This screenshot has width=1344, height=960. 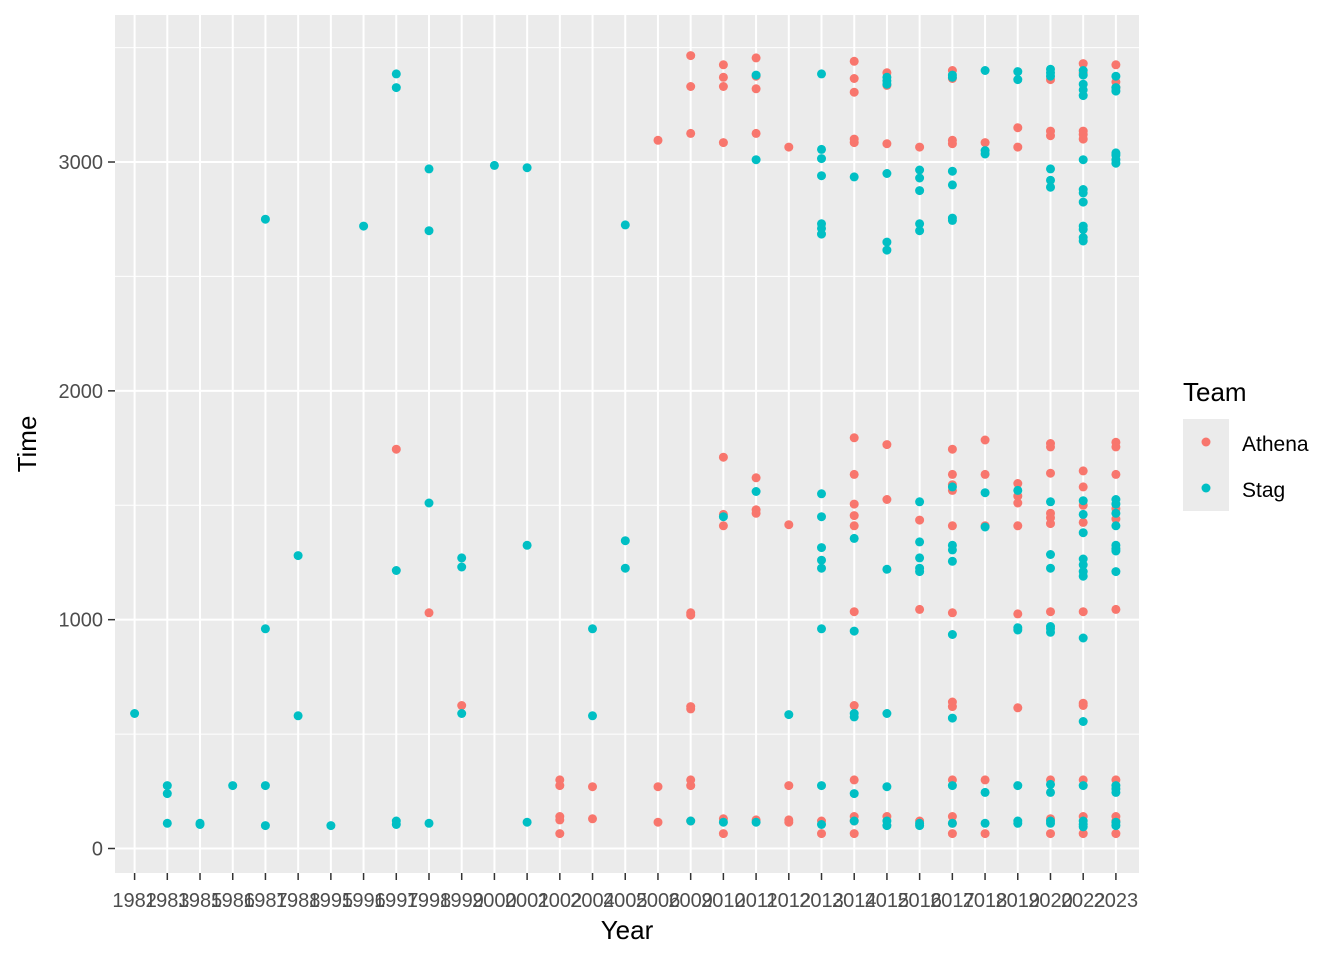 I want to click on legend-dot-stag, so click(x=1206, y=488).